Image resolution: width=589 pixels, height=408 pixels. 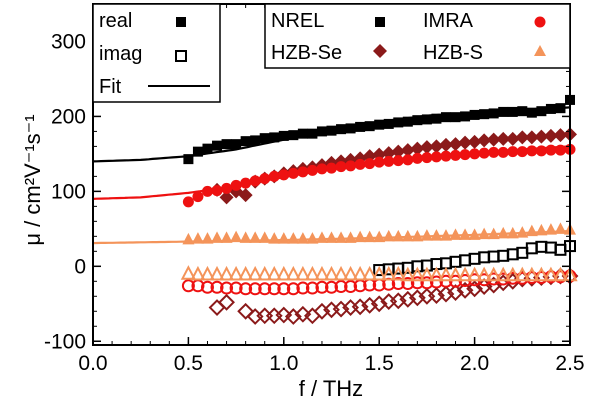 What do you see at coordinates (448, 21) in the screenshot?
I see `legend-imra-label: IMRA` at bounding box center [448, 21].